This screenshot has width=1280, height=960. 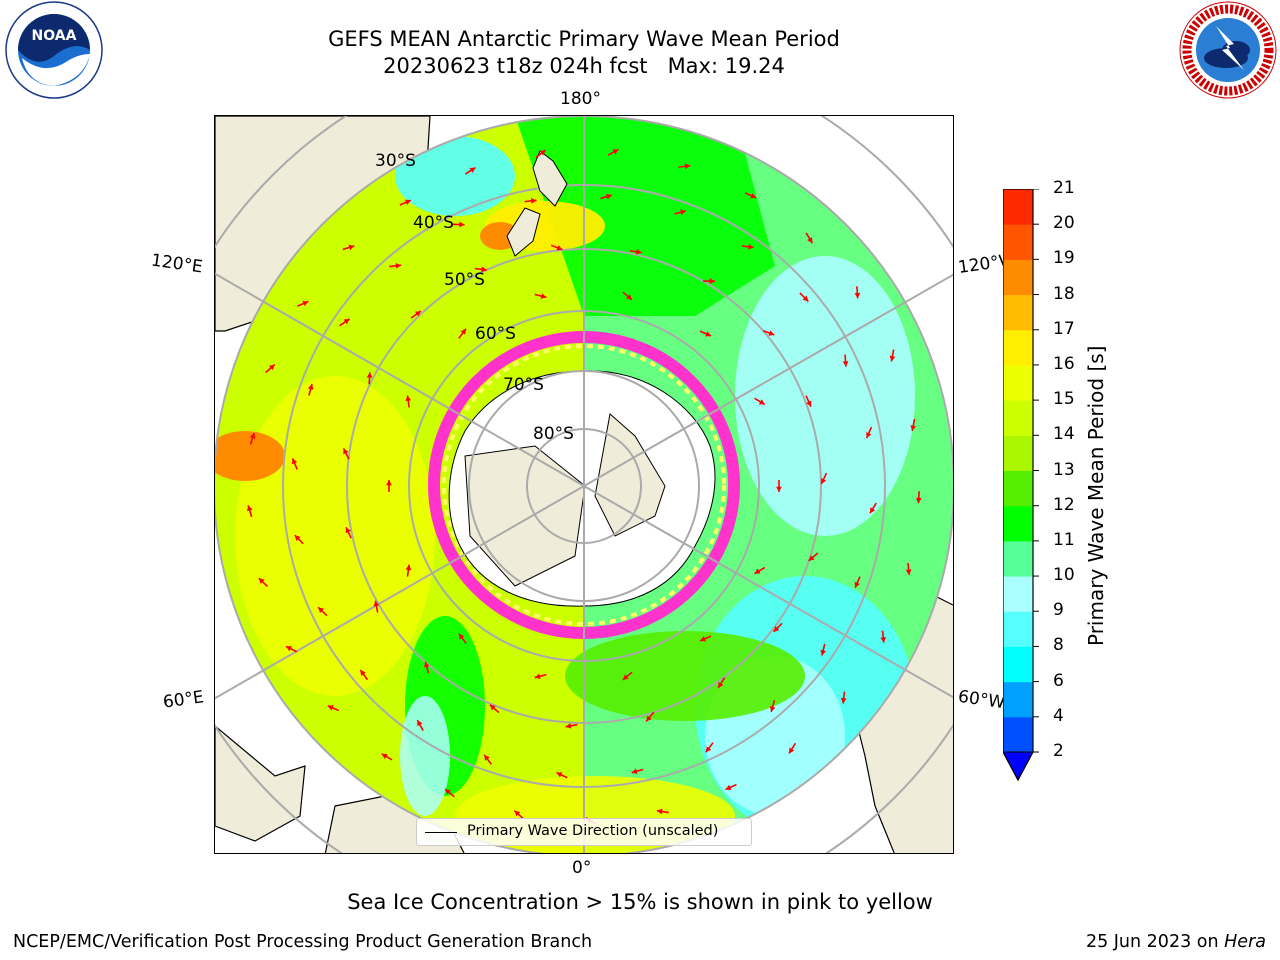 I want to click on lat-label-80s: 80°S, so click(x=553, y=434).